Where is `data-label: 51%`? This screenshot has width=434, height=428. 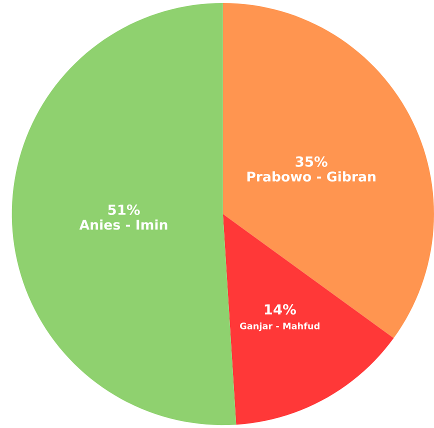 data-label: 51% is located at coordinates (124, 209).